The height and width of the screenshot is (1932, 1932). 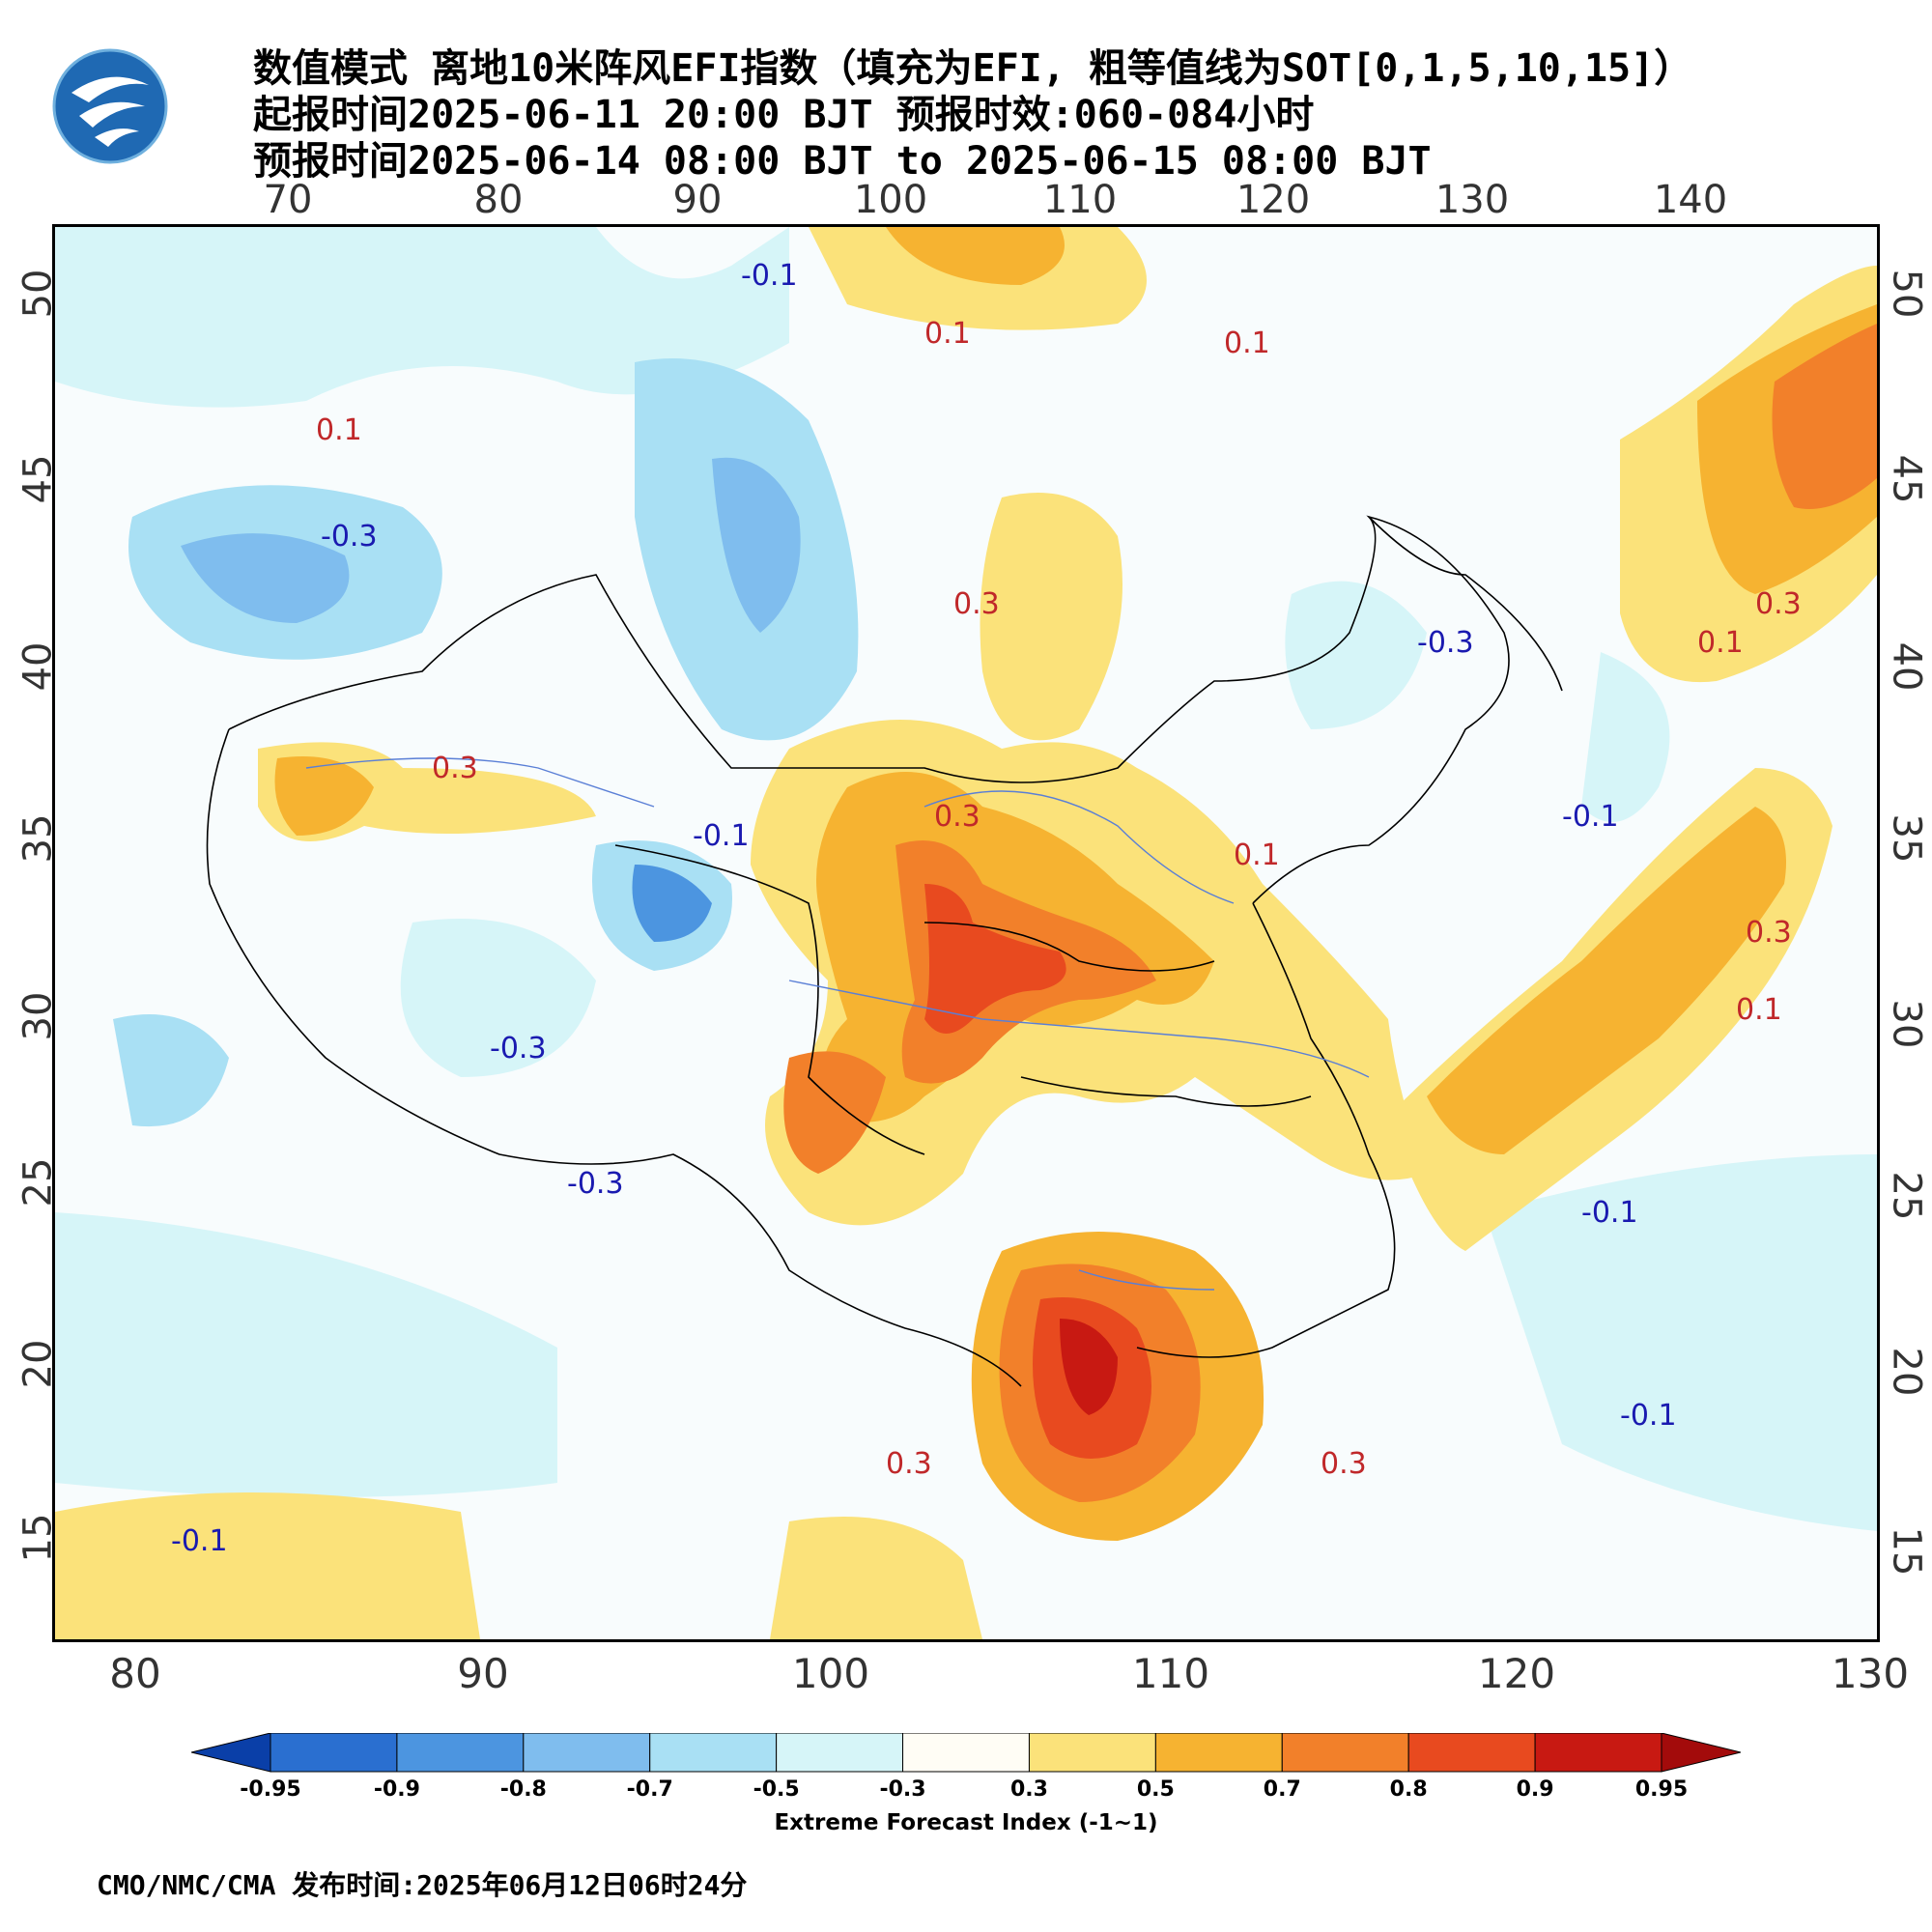 I want to click on legend-colorbar, so click(x=966, y=1752).